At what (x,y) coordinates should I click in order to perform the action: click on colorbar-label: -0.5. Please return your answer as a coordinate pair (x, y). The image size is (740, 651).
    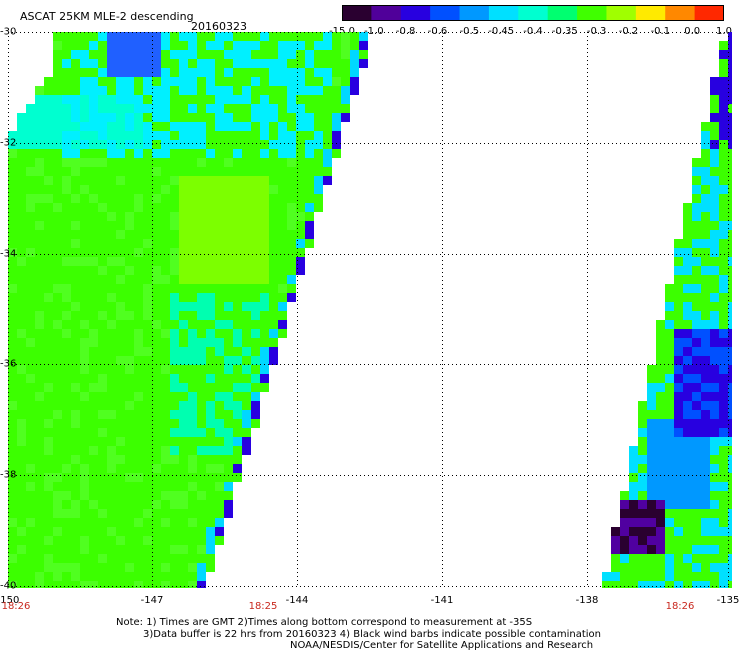
    Looking at the image, I should click on (469, 31).